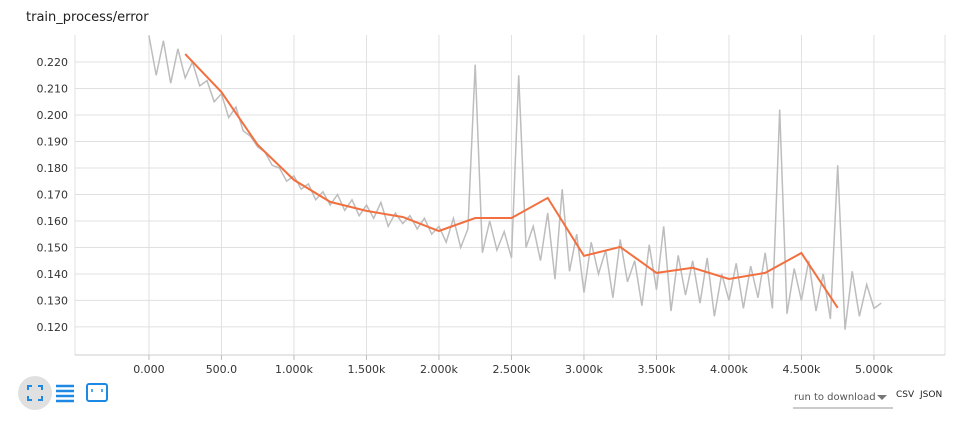 The image size is (967, 425). What do you see at coordinates (439, 369) in the screenshot?
I see `x-tick-label: 2.000k` at bounding box center [439, 369].